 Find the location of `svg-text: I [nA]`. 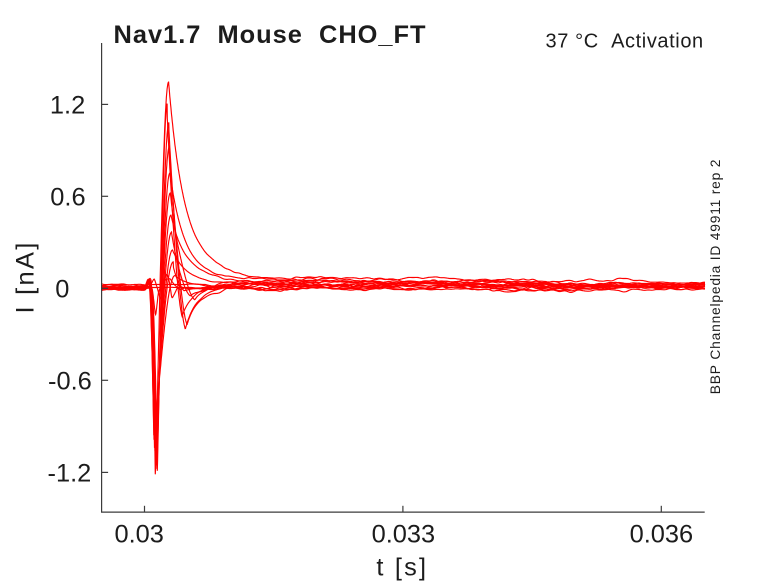

svg-text: I [nA] is located at coordinates (26, 276).